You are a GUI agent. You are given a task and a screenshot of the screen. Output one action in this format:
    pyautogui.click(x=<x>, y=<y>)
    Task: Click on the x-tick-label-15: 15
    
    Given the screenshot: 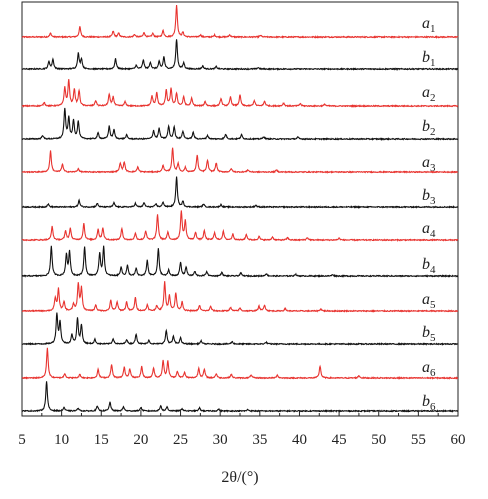 What is the action you would take?
    pyautogui.click(x=101, y=440)
    